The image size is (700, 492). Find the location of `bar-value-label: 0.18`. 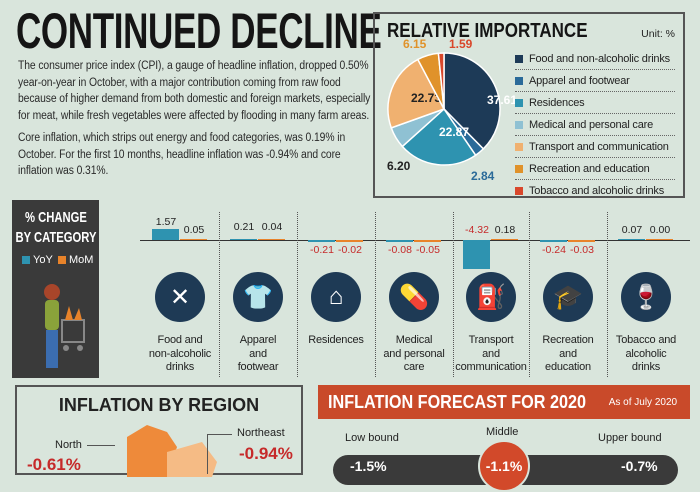

bar-value-label: 0.18 is located at coordinates (505, 230).